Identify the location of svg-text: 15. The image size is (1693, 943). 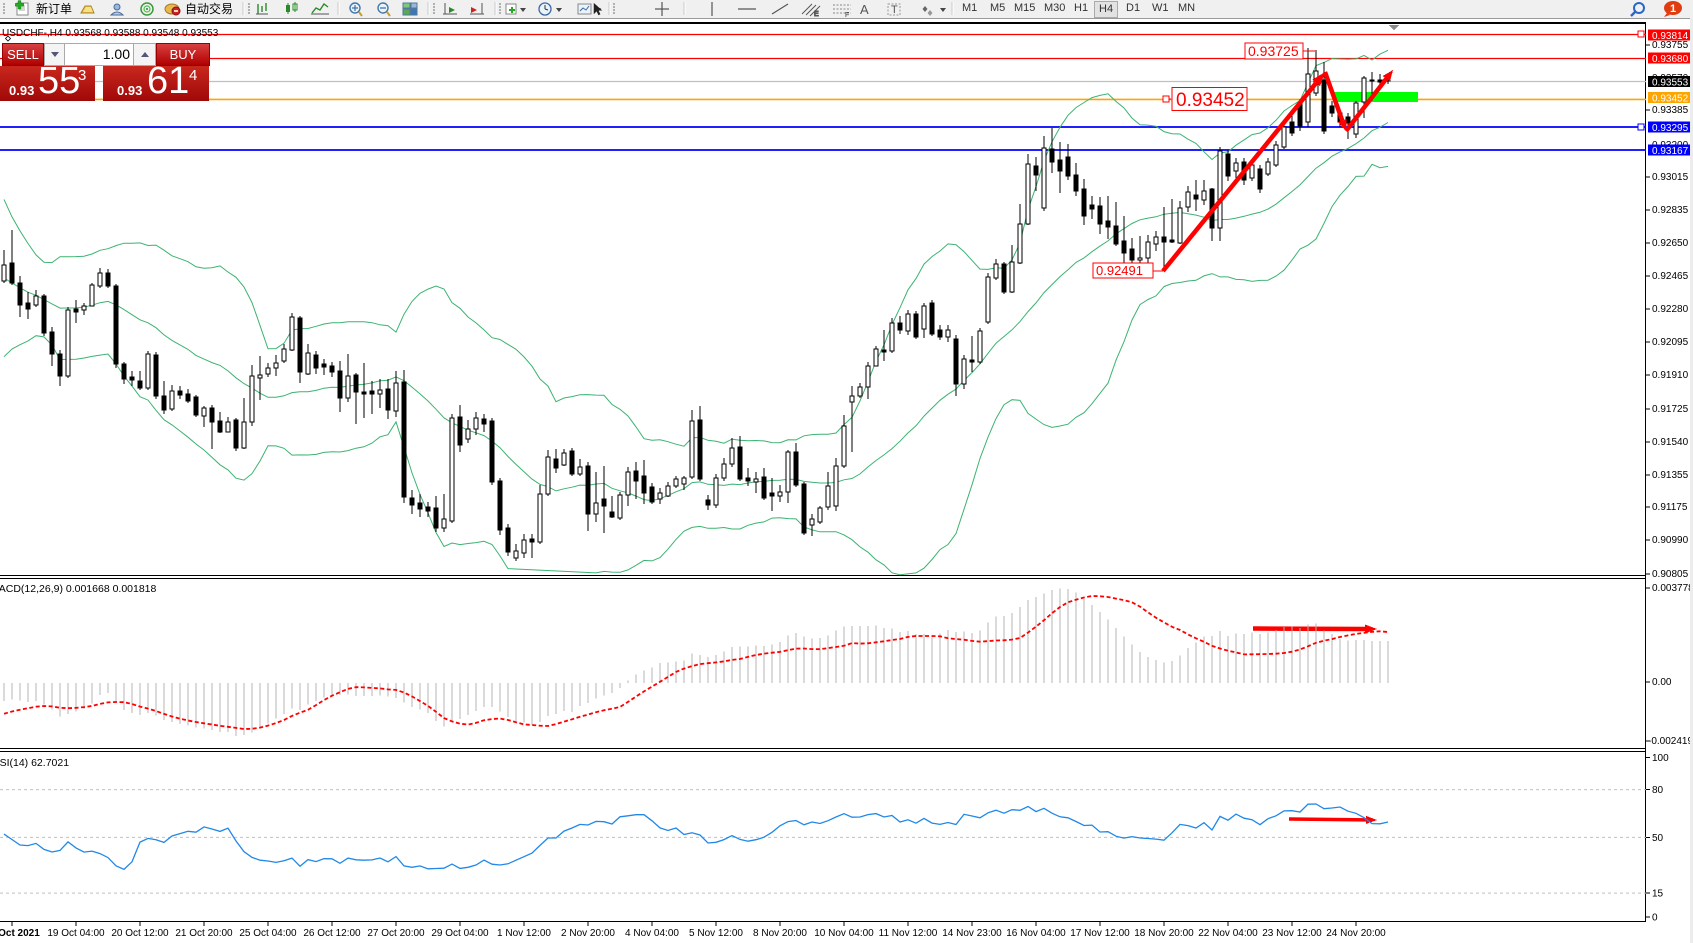
(1658, 894).